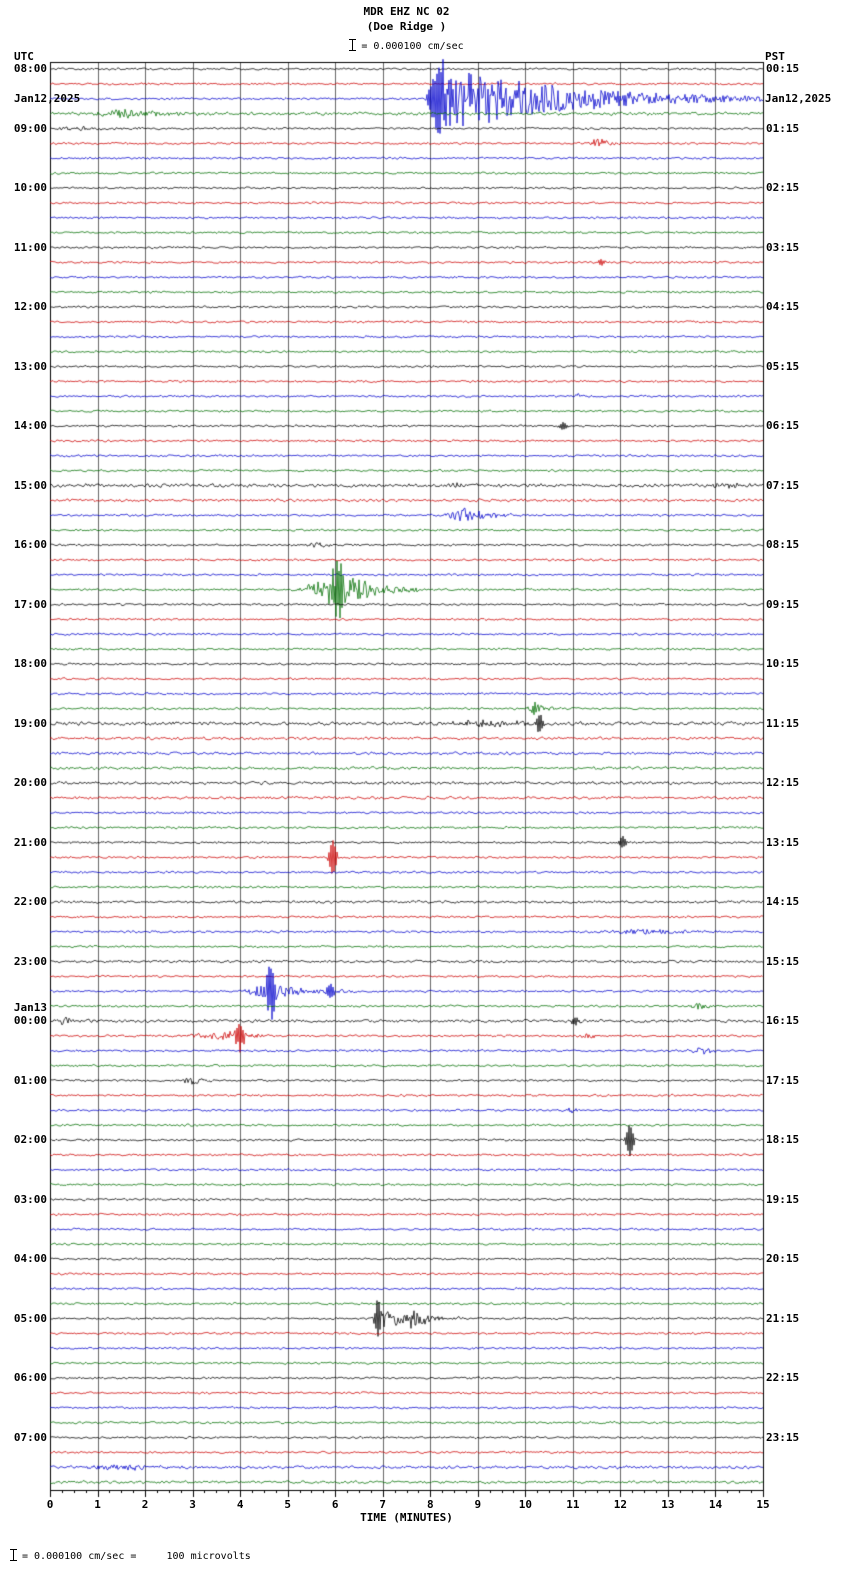  What do you see at coordinates (30, 1080) in the screenshot?
I see `utc-hour-label: 01:00` at bounding box center [30, 1080].